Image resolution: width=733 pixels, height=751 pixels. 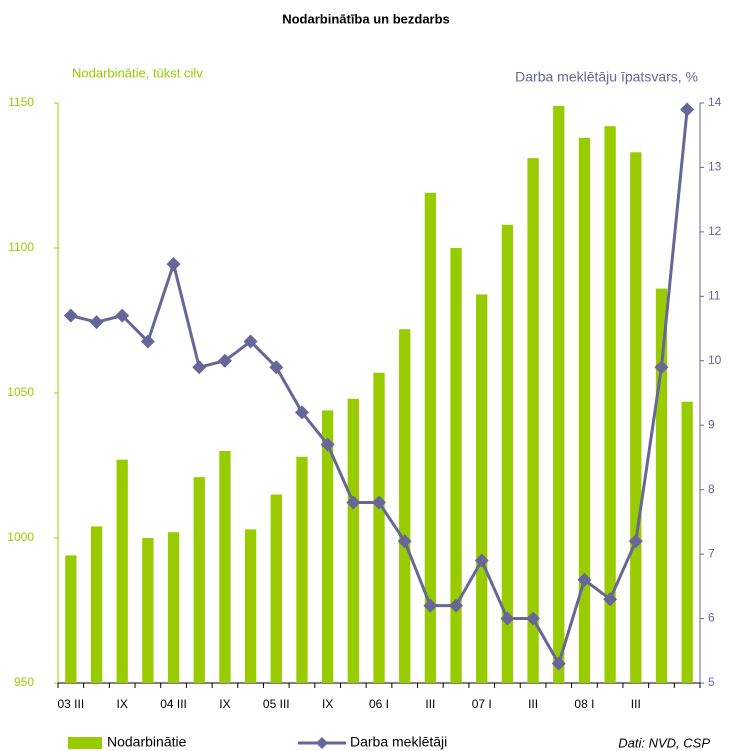 I want to click on y-tick-label: 950, so click(x=24, y=682).